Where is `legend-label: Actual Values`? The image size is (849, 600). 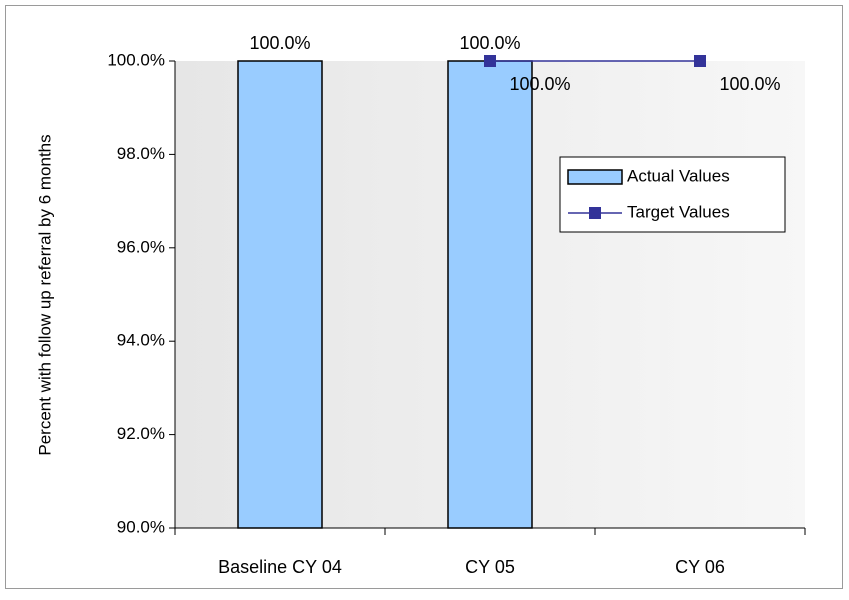
legend-label: Actual Values is located at coordinates (678, 175).